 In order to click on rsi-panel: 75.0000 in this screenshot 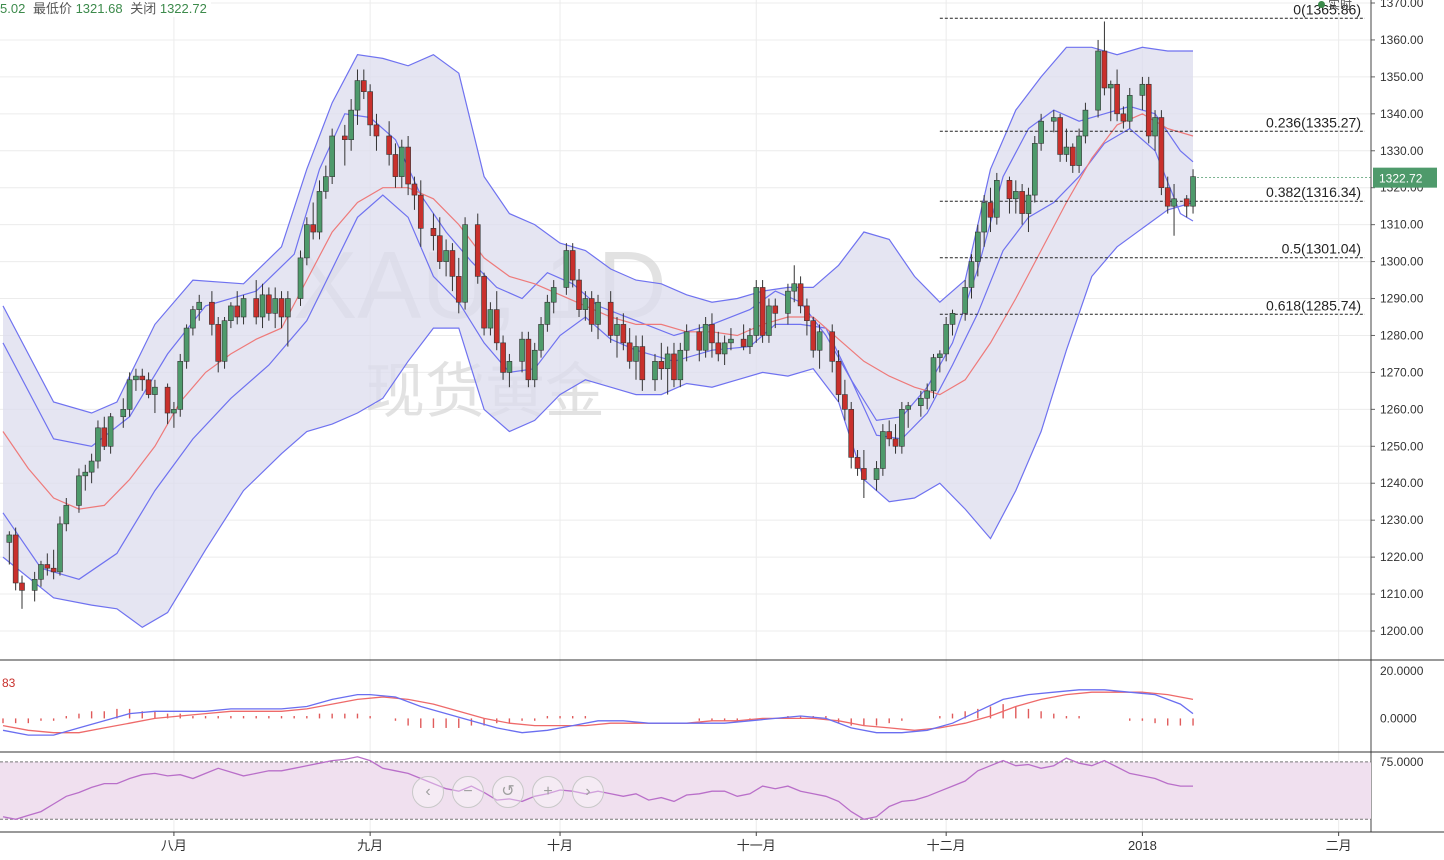, I will do `click(712, 787)`.